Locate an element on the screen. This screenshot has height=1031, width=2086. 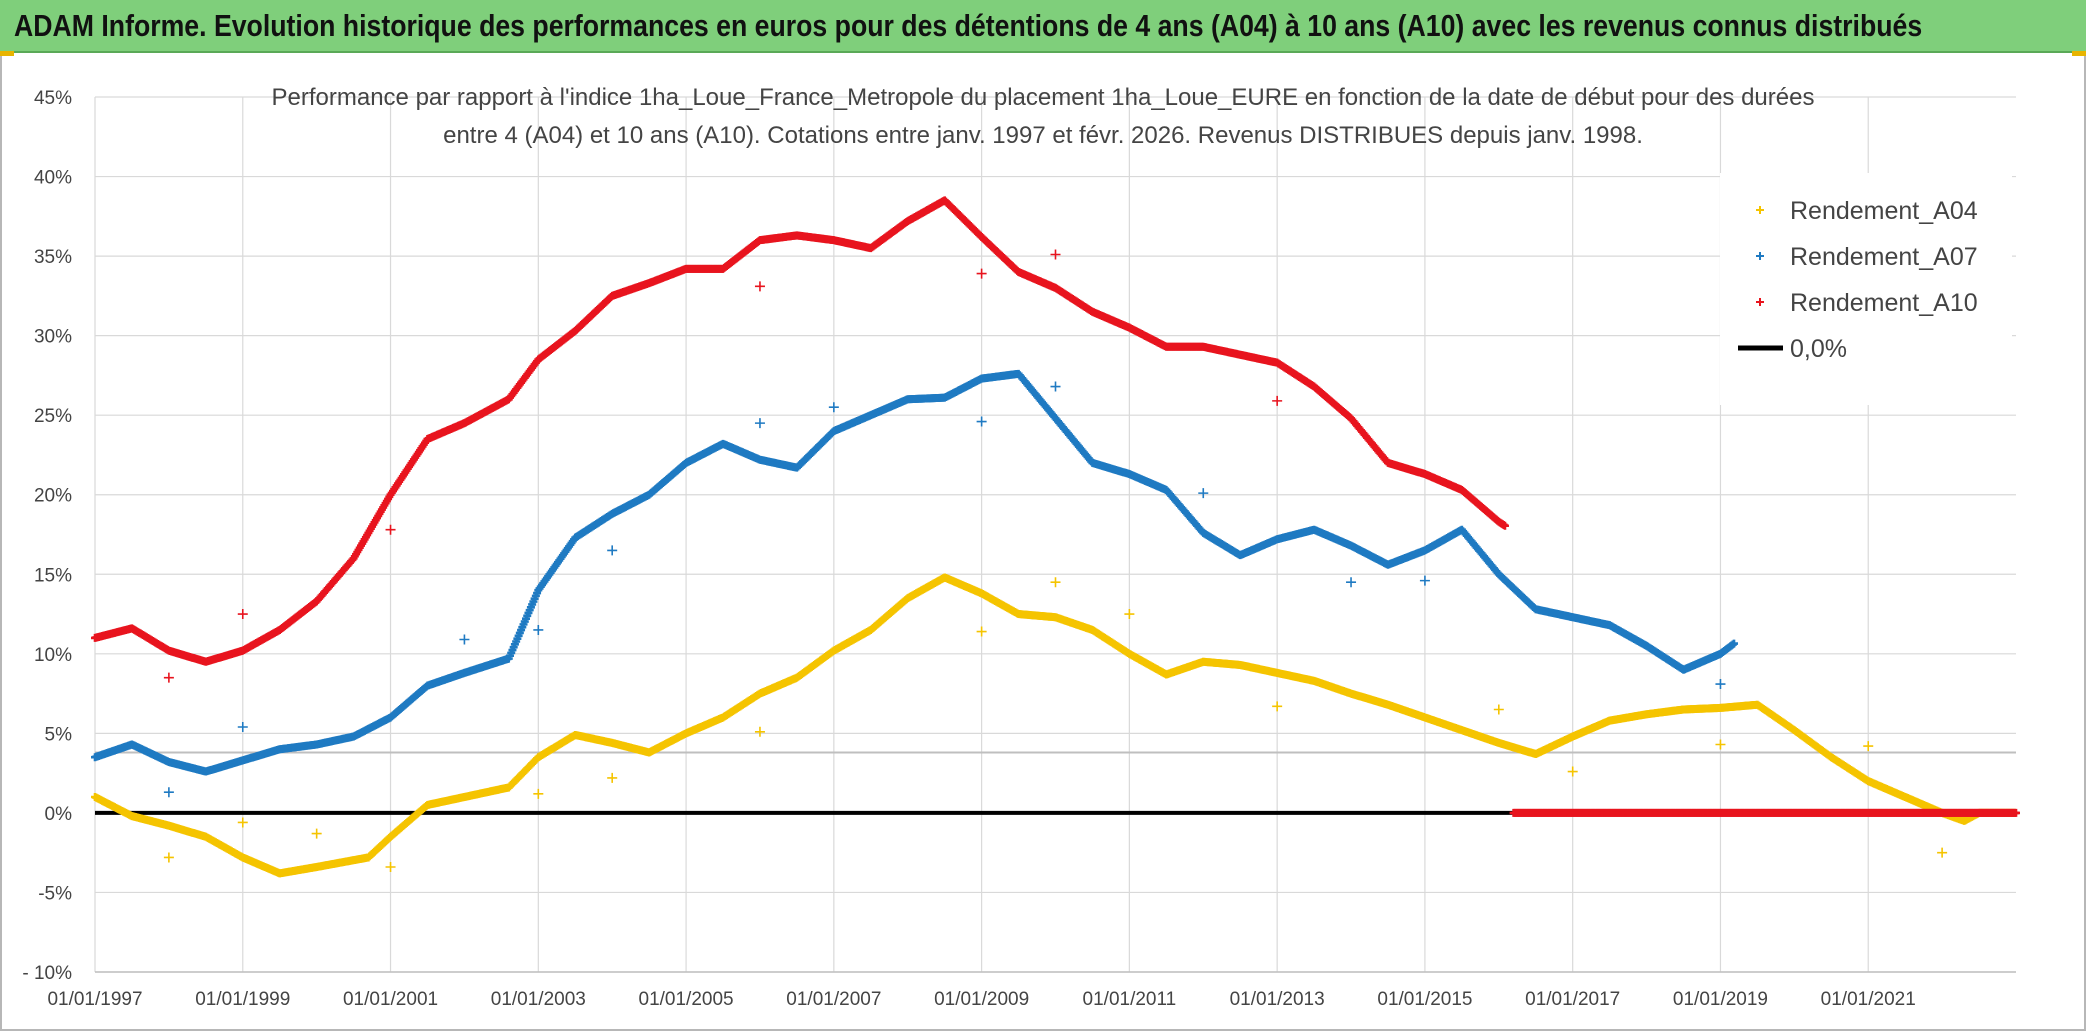
y-tick-label: 30% is located at coordinates (53, 337).